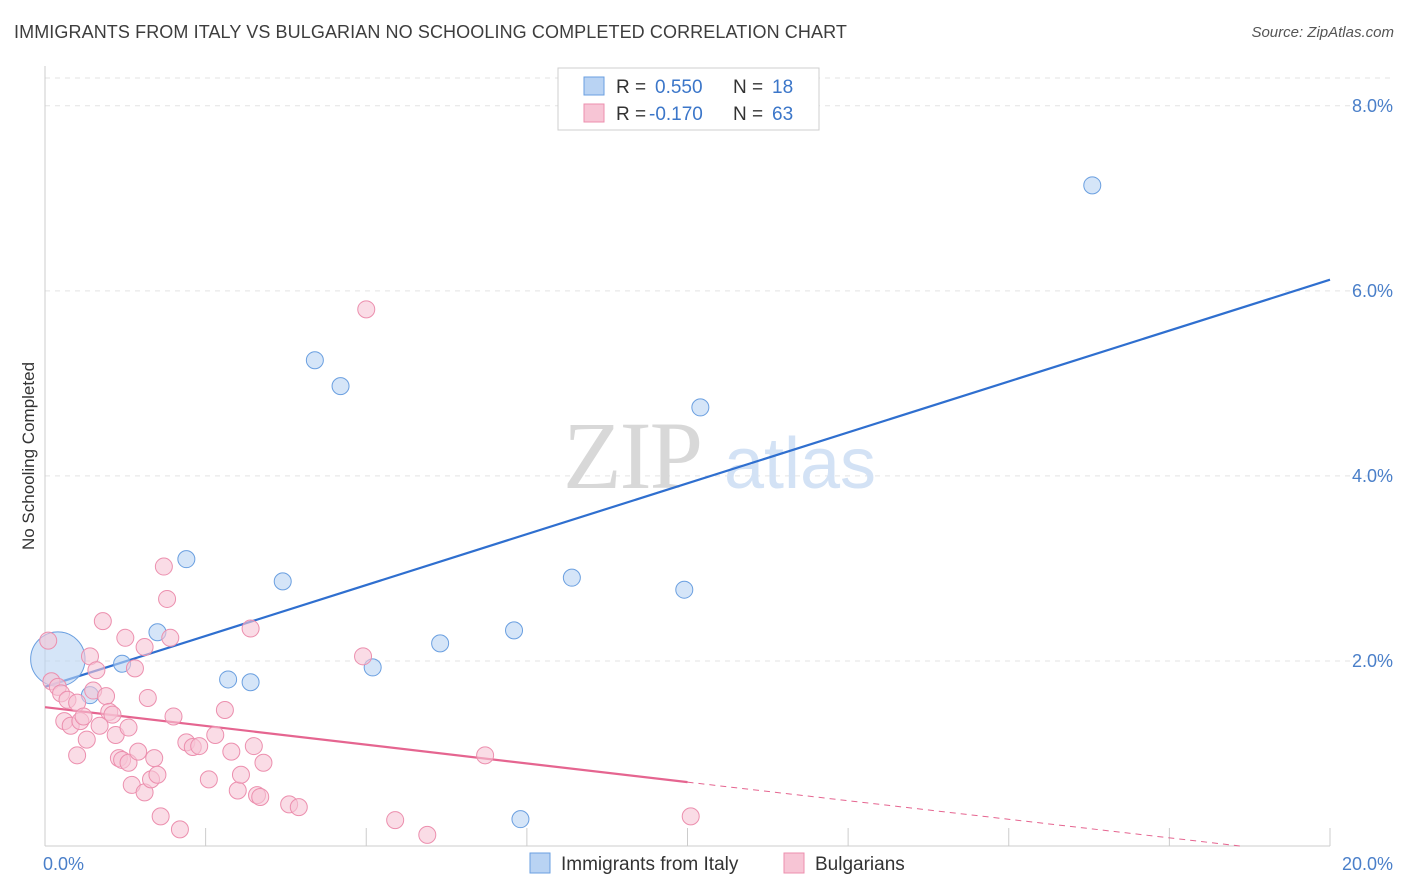  What do you see at coordinates (1372, 106) in the screenshot?
I see `y-tick-label-3: 8.0%` at bounding box center [1372, 106].